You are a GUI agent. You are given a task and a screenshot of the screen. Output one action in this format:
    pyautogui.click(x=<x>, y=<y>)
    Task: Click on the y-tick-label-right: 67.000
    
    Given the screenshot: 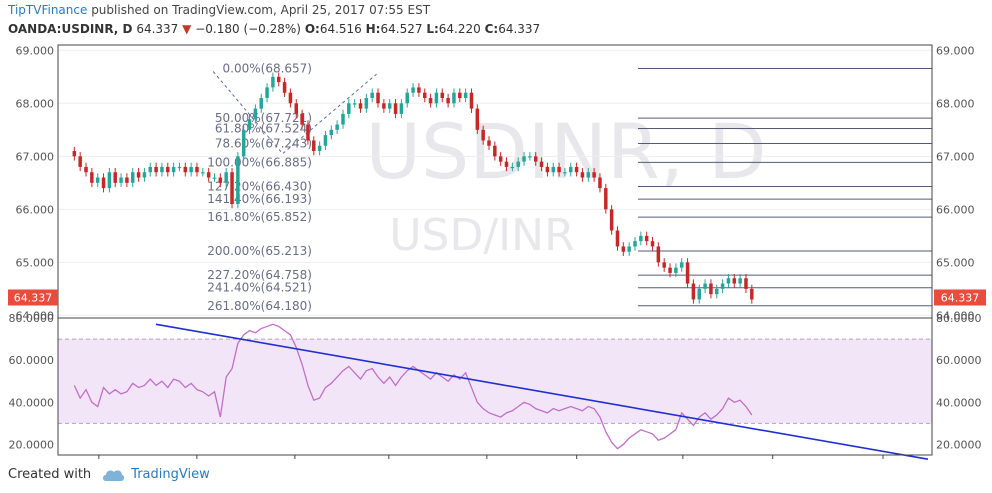 What is the action you would take?
    pyautogui.click(x=955, y=156)
    